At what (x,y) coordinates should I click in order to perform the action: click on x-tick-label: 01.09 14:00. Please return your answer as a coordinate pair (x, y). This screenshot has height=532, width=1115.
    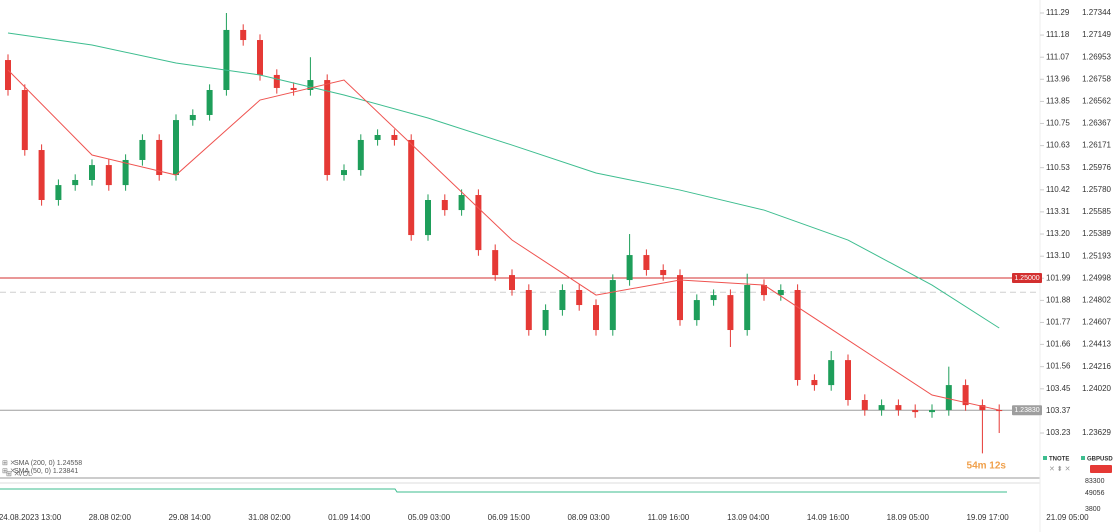
    Looking at the image, I should click on (349, 517).